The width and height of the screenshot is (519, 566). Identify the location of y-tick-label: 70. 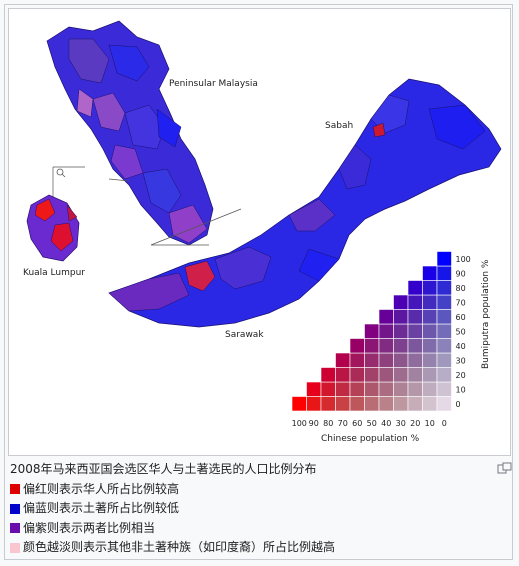
(461, 302).